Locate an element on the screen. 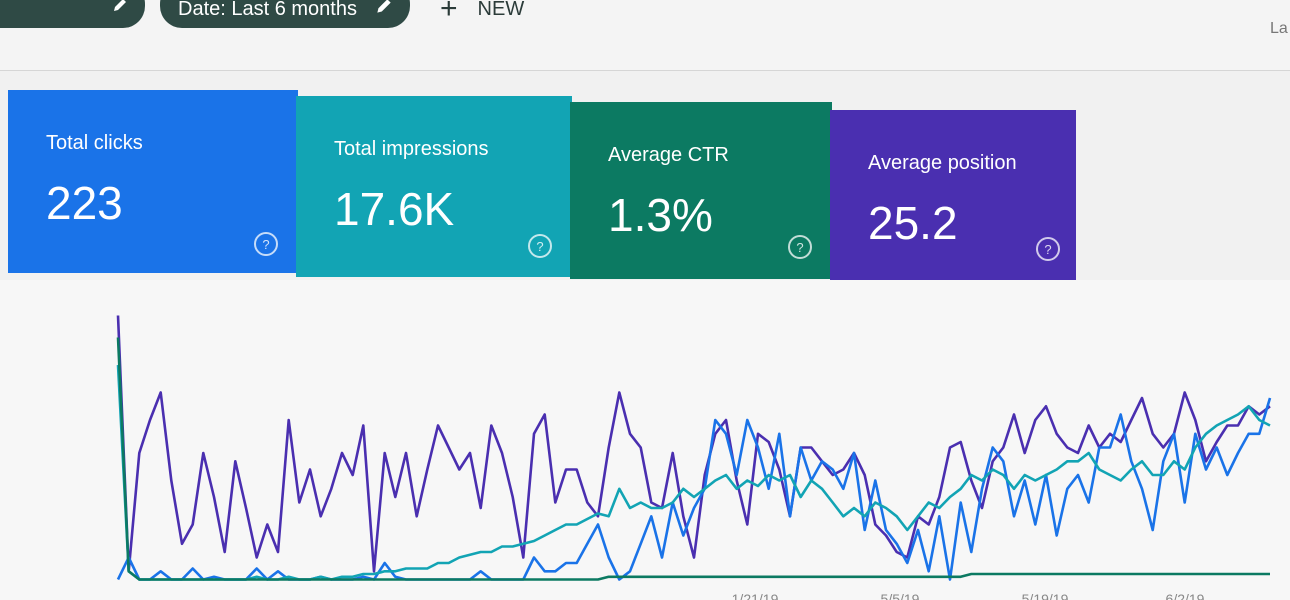  last-updated-text: La is located at coordinates (1279, 28).